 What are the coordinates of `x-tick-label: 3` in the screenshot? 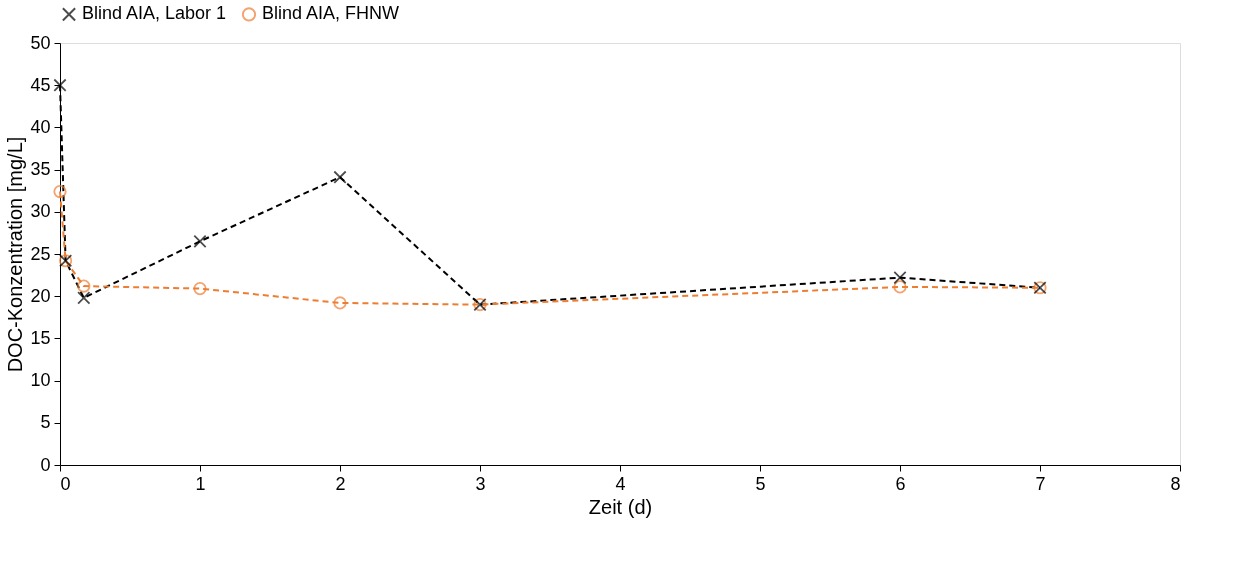 It's located at (480, 483).